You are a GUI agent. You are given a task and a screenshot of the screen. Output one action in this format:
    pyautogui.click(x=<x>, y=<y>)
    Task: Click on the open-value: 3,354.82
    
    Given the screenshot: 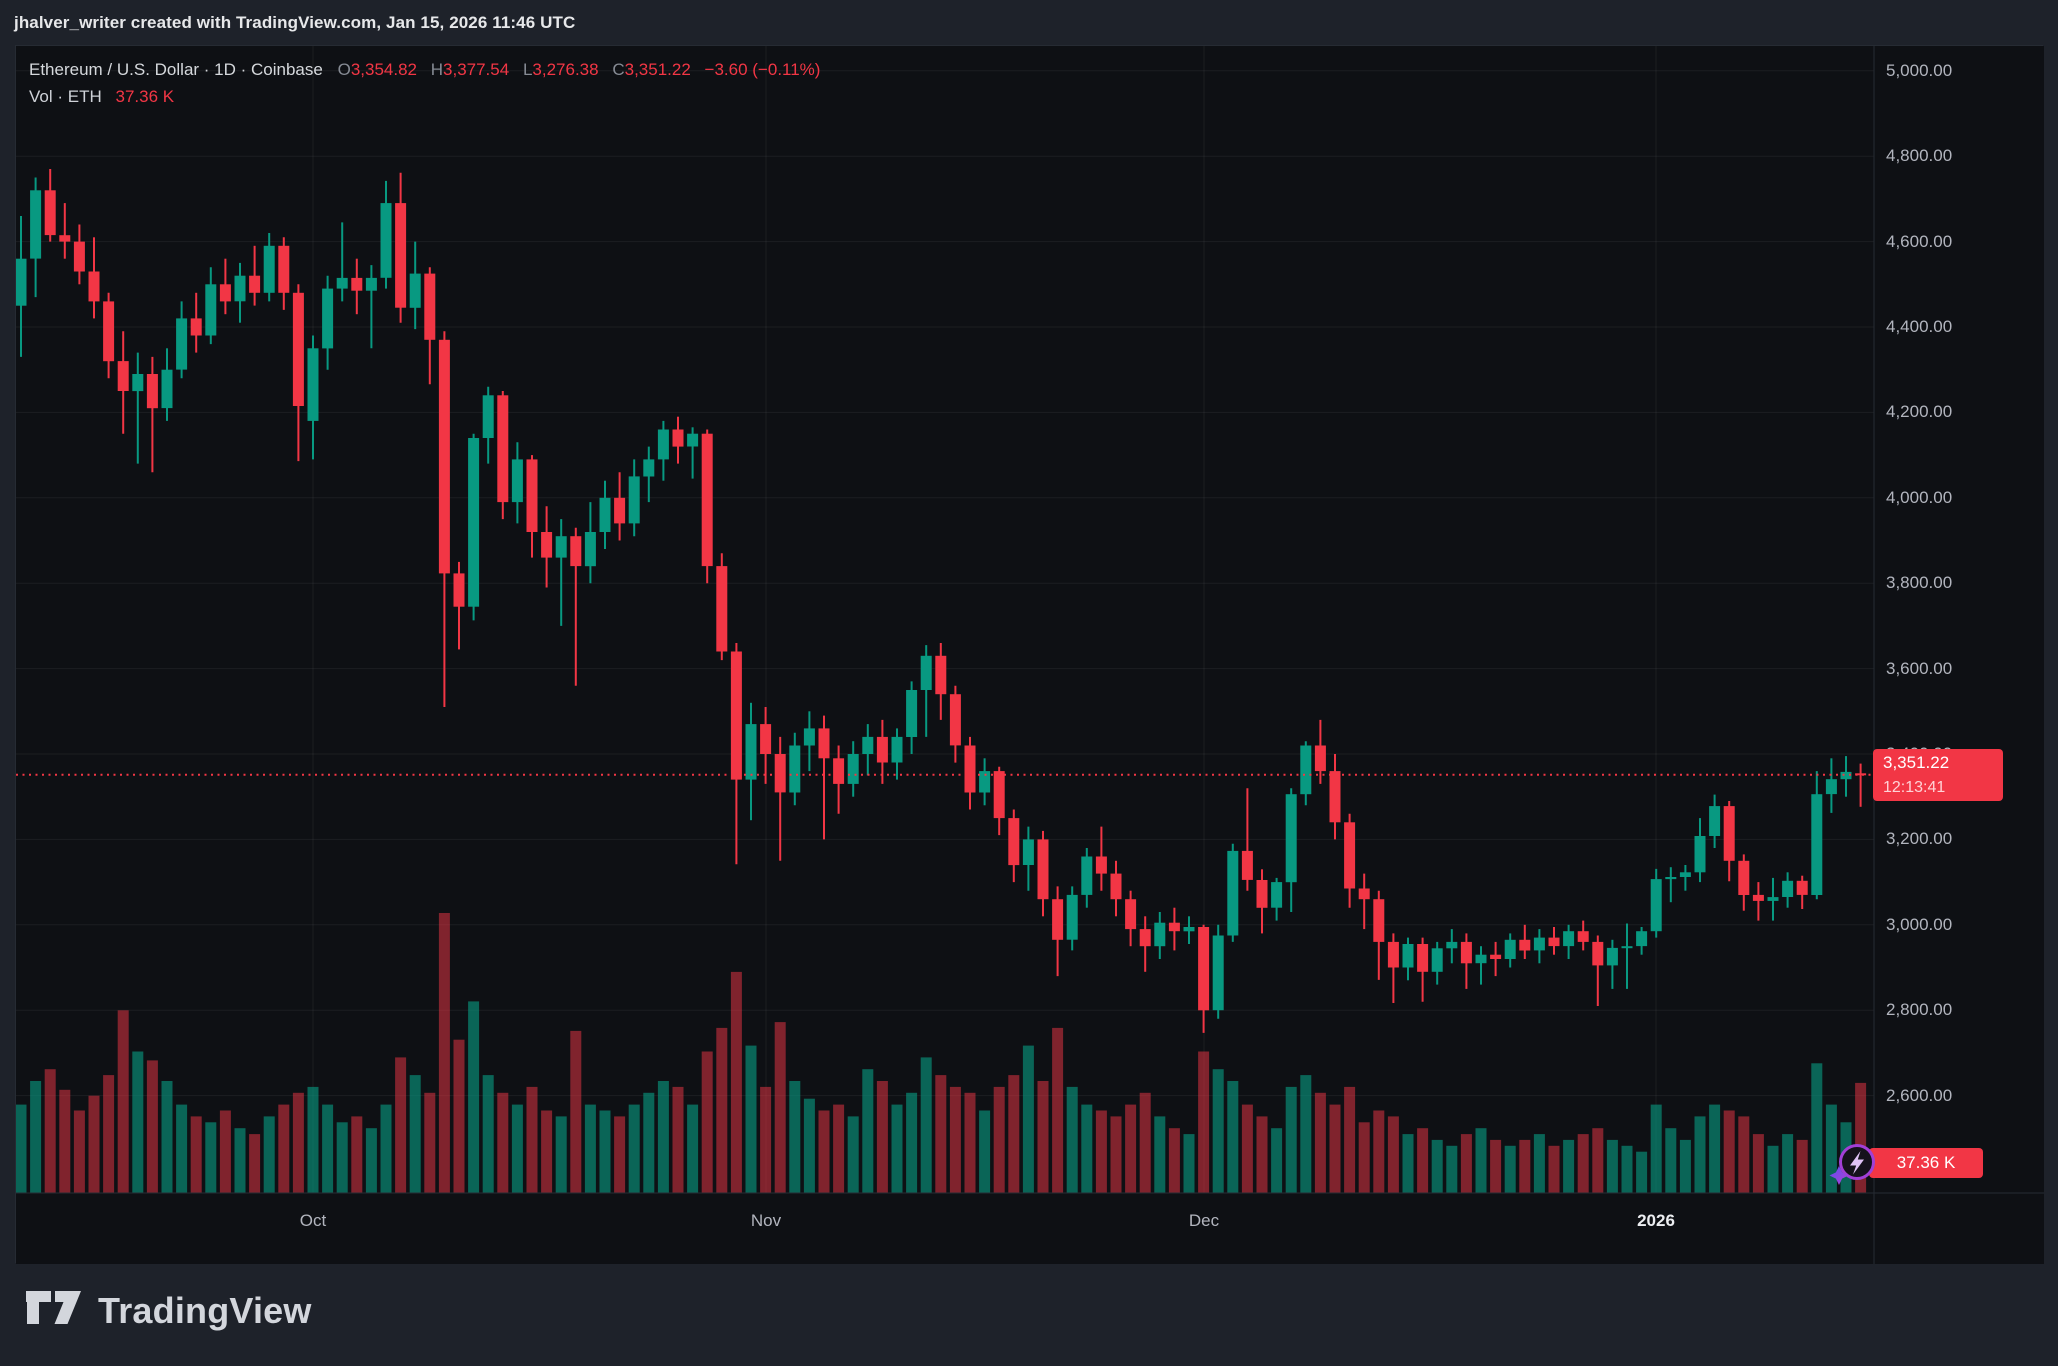 What is the action you would take?
    pyautogui.click(x=383, y=69)
    